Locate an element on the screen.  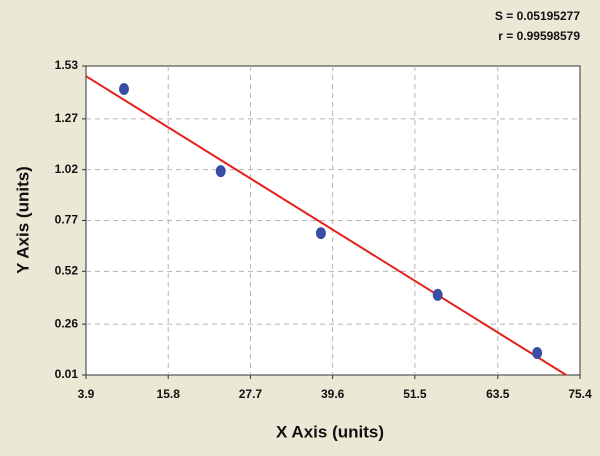
x-axis-label: X Axis (units) is located at coordinates (330, 431).